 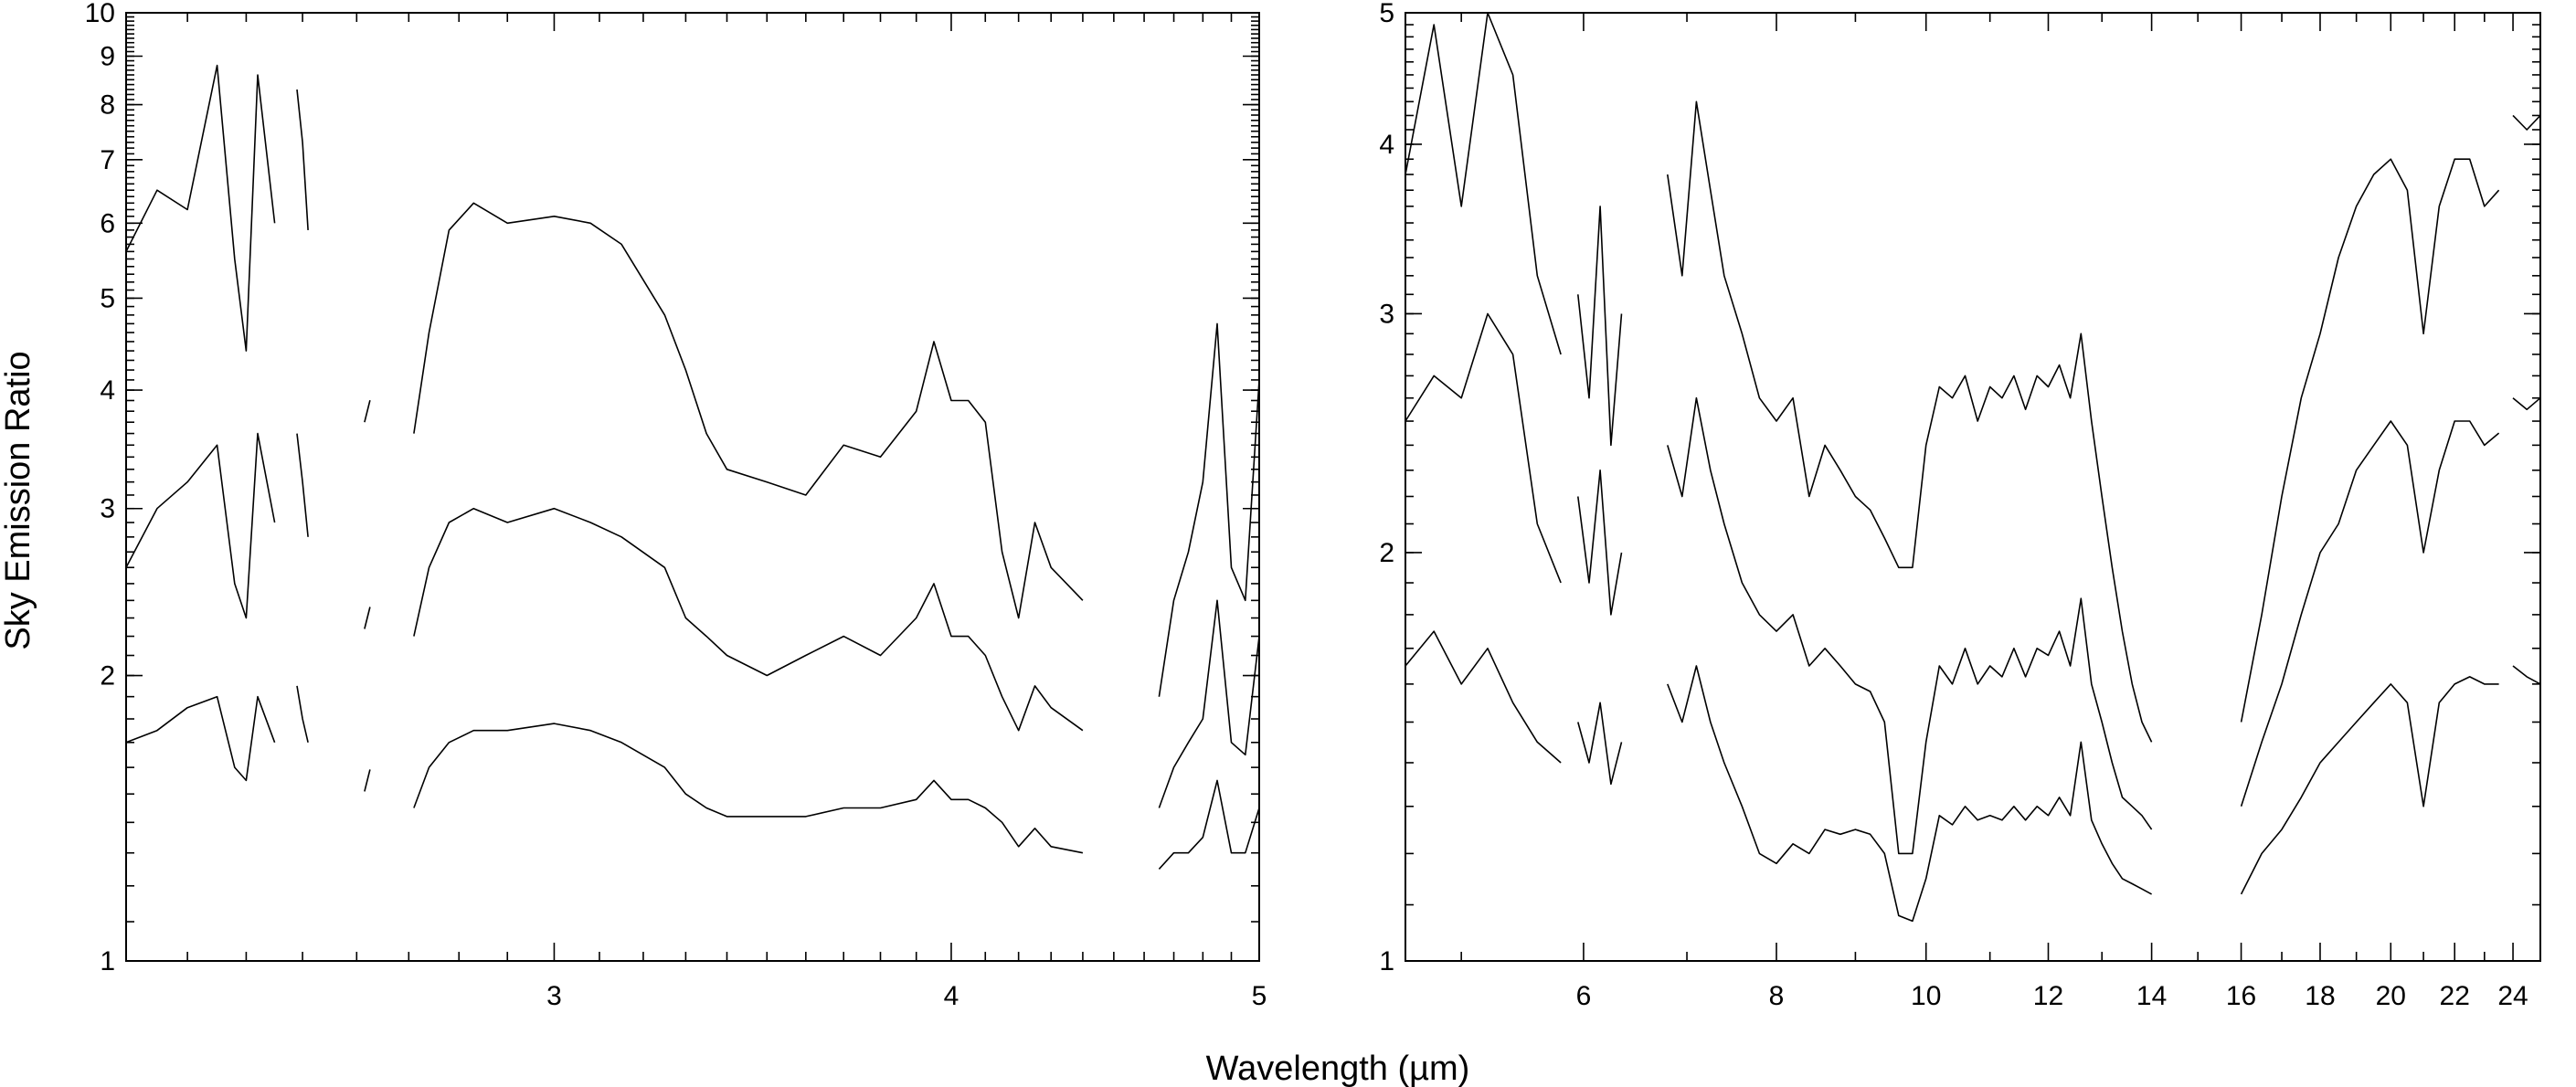 I want to click on x-tick-label: 5, so click(x=1259, y=996).